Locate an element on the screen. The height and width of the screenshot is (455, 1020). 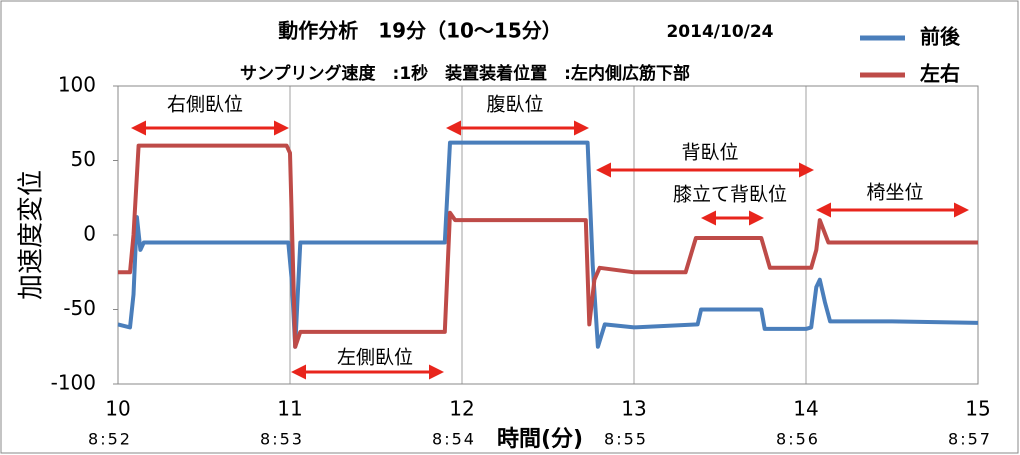
annotation-label: 背臥位 is located at coordinates (709, 153).